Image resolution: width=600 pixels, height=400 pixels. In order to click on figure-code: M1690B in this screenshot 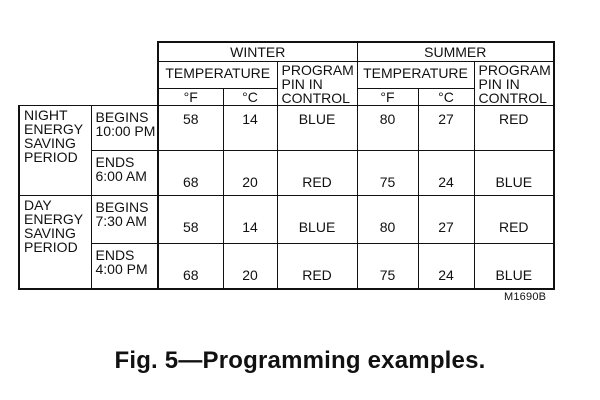, I will do `click(525, 297)`.